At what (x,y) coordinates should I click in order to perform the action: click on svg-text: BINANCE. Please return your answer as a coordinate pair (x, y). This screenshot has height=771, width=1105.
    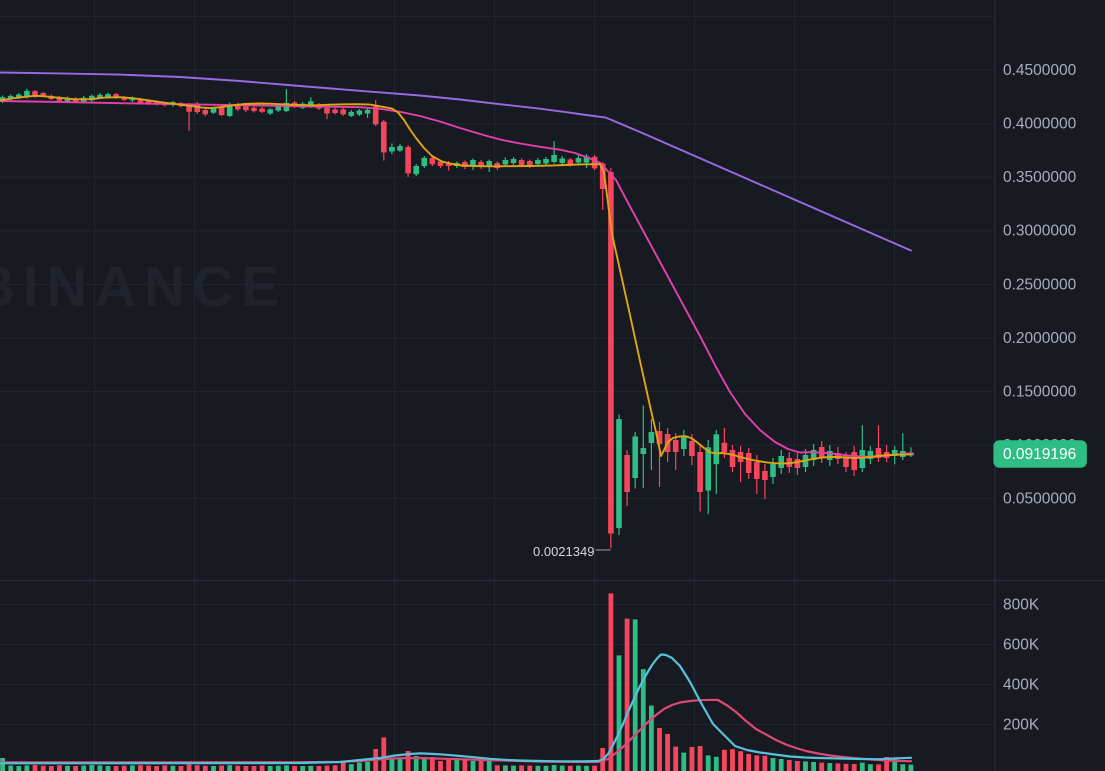
    Looking at the image, I should click on (143, 287).